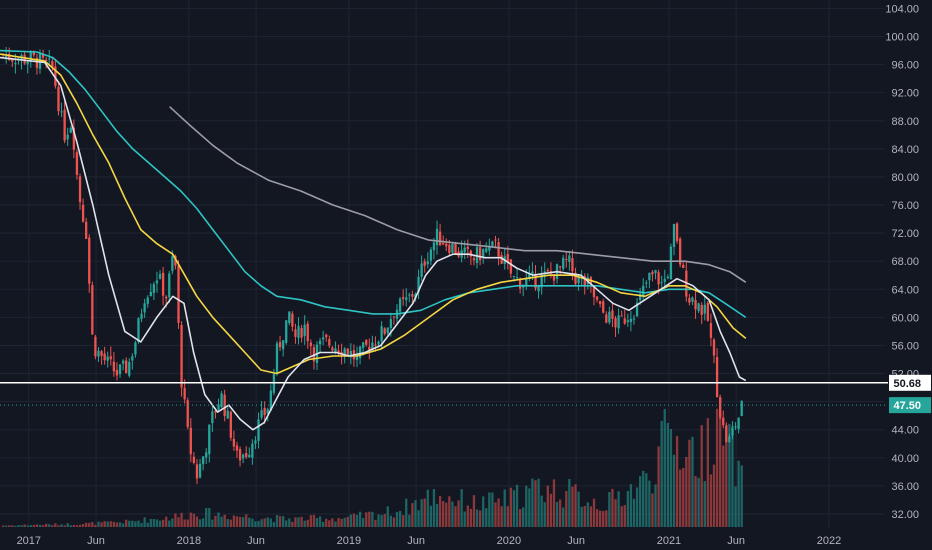 The height and width of the screenshot is (550, 932). Describe the element at coordinates (905, 346) in the screenshot. I see `y-tick-label: 56.00` at that location.